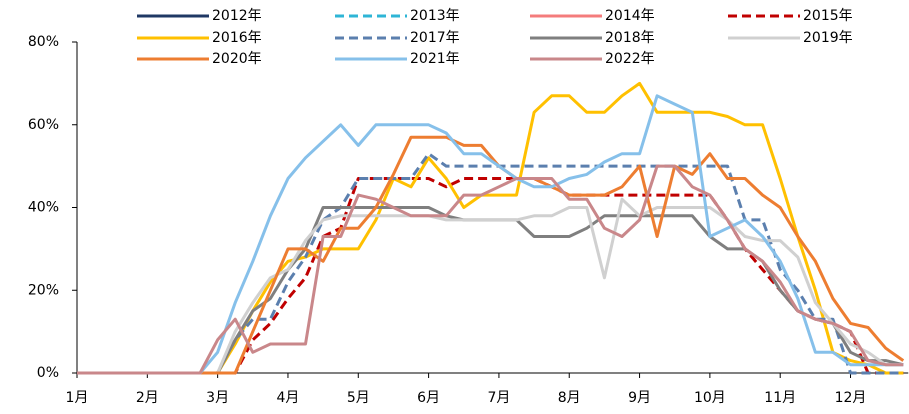 The width and height of the screenshot is (909, 414). What do you see at coordinates (851, 398) in the screenshot?
I see `x-tick-label: 12月` at bounding box center [851, 398].